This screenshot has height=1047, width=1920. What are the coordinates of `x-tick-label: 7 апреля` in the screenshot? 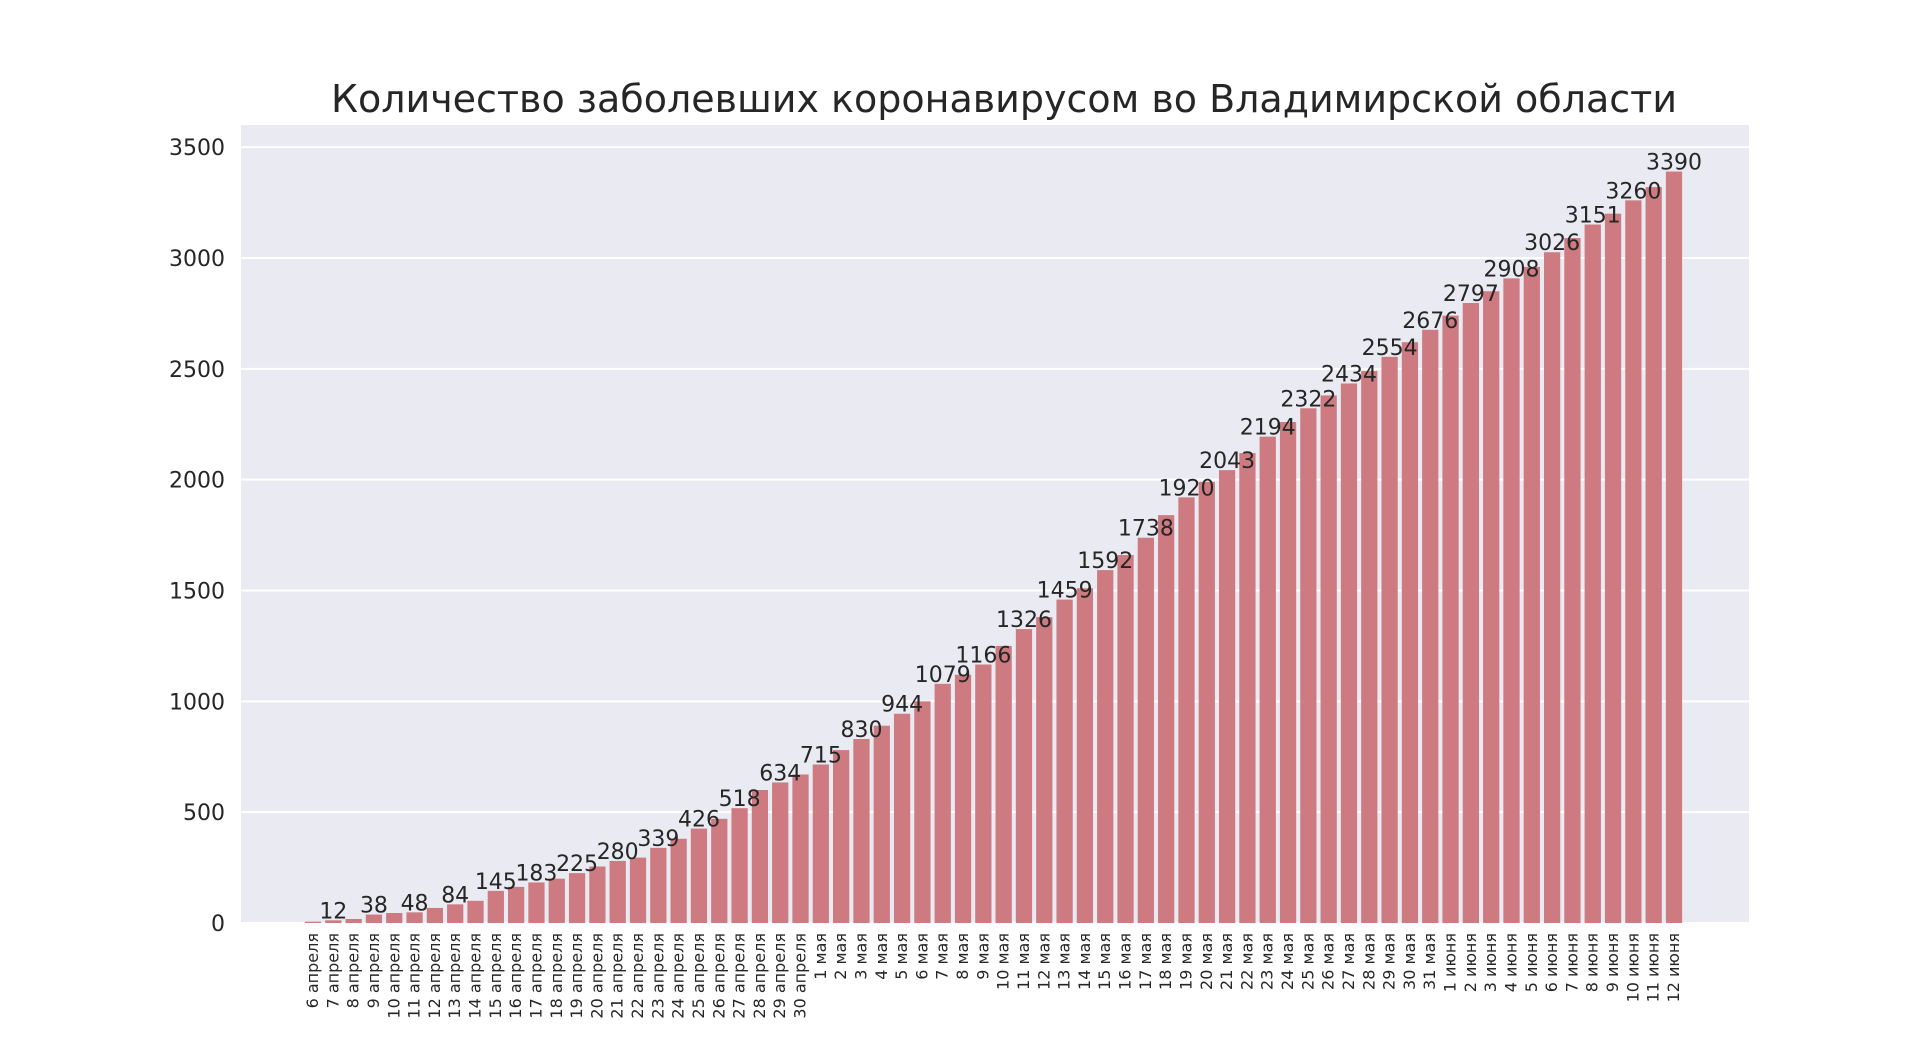 It's located at (332, 970).